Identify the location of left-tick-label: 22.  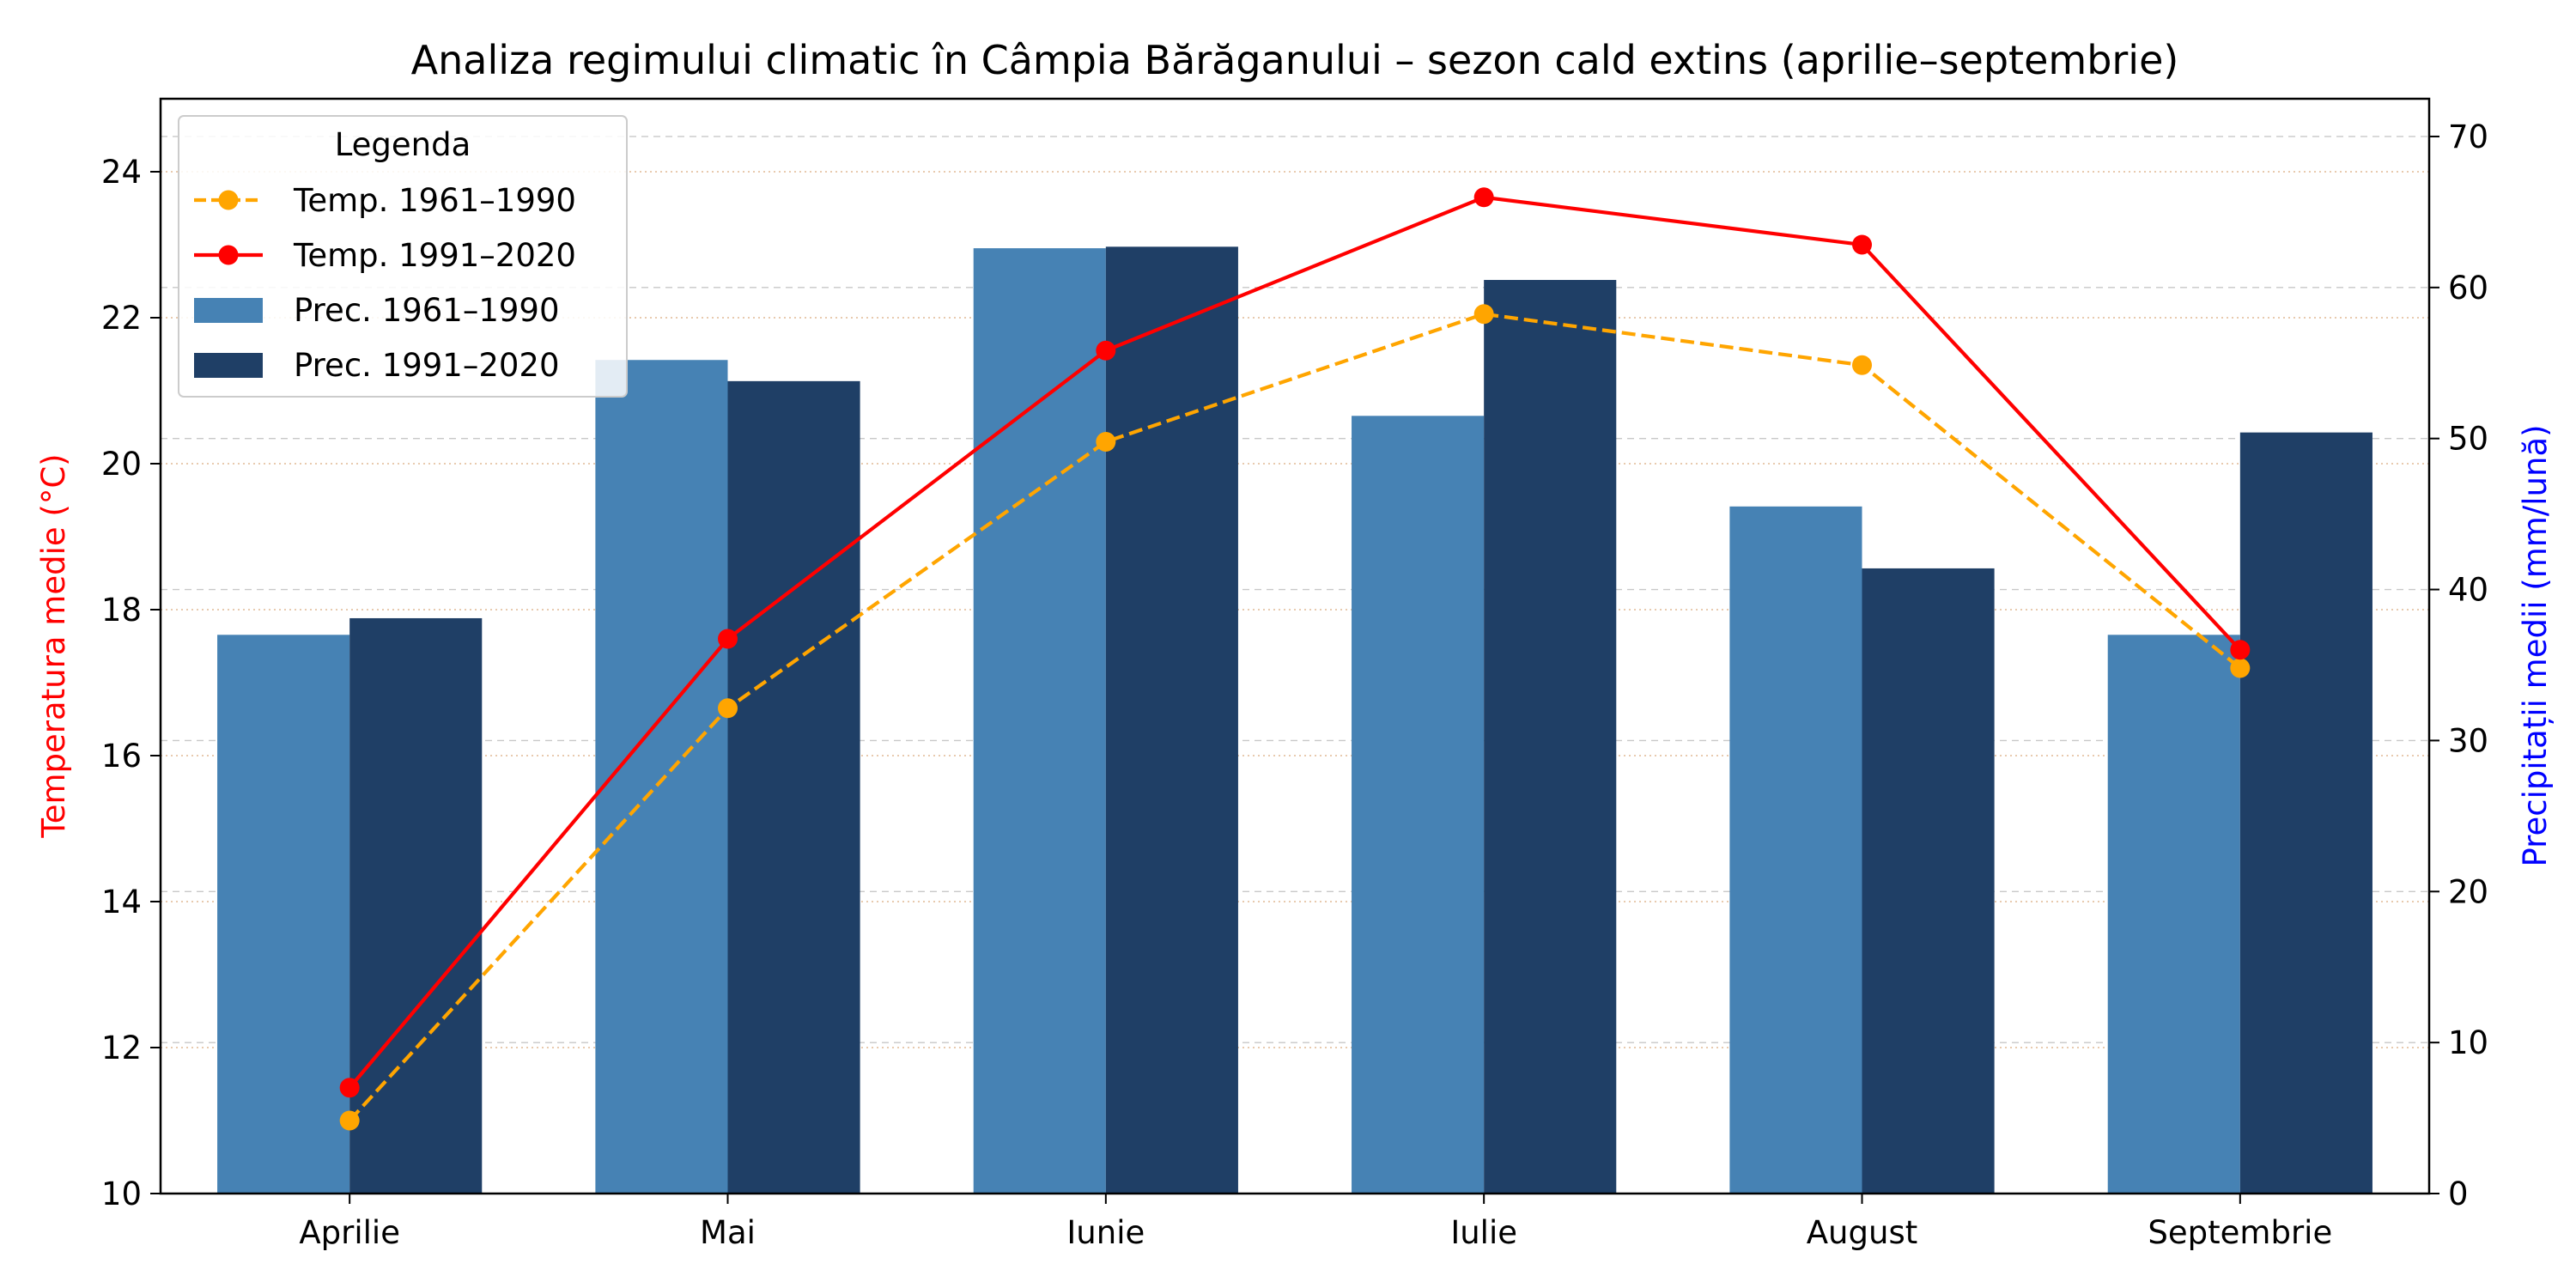
(122, 318).